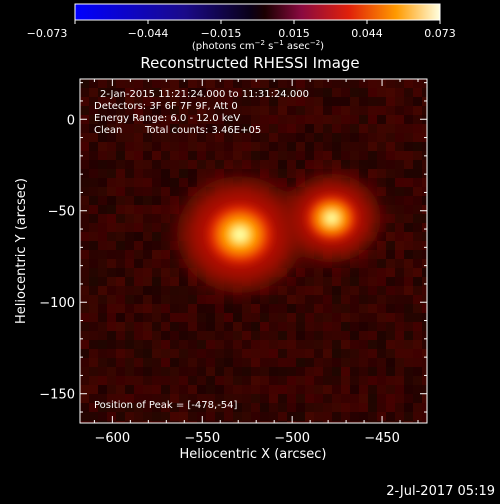 This screenshot has height=504, width=500. I want to click on plot-title: Reconstructed RHESSI Image, so click(249, 63).